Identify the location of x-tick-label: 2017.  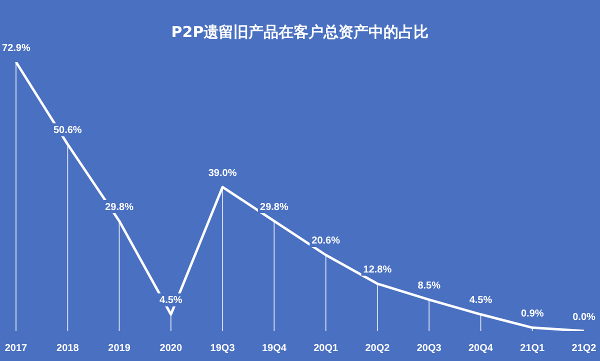
(16, 348).